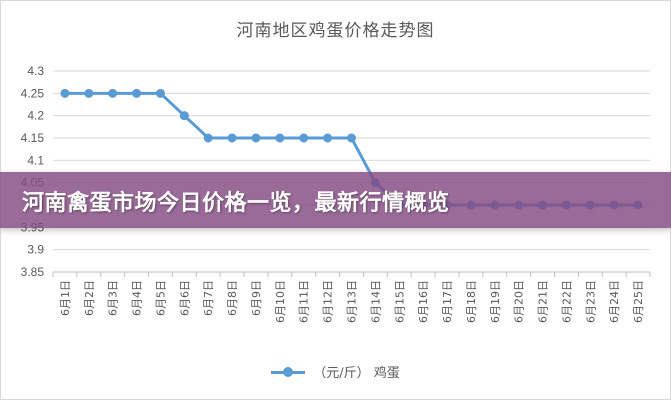  I want to click on x-tick-label: 6月17日, so click(447, 301).